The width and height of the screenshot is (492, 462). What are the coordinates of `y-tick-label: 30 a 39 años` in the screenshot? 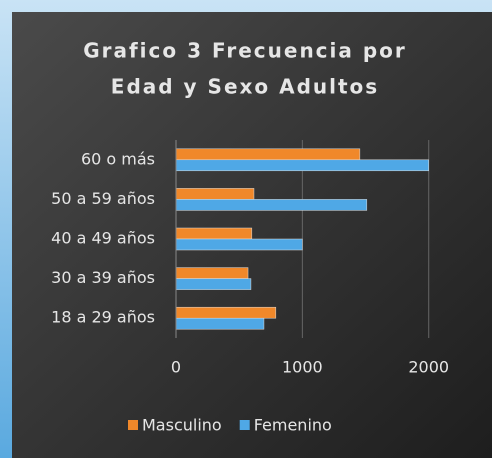 It's located at (103, 277).